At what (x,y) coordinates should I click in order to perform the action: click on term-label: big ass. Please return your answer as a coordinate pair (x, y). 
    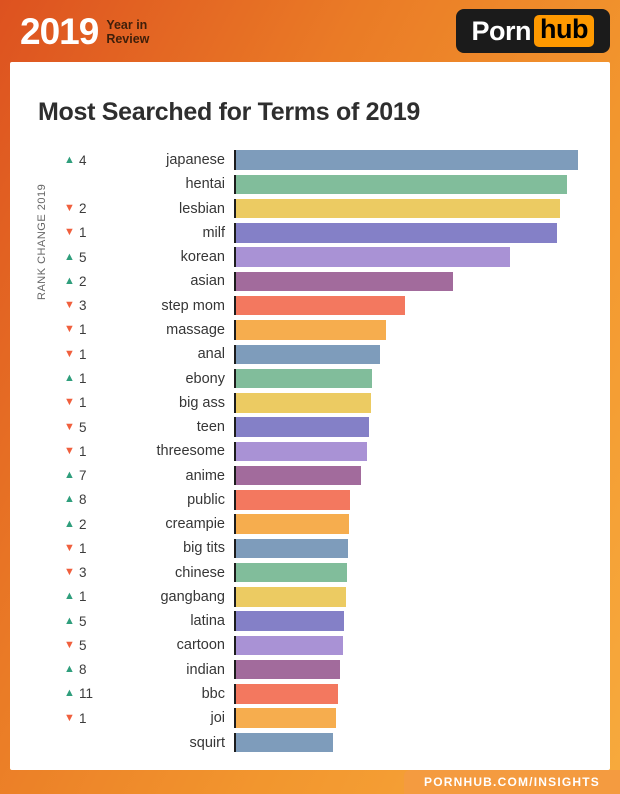
    Looking at the image, I should click on (202, 402).